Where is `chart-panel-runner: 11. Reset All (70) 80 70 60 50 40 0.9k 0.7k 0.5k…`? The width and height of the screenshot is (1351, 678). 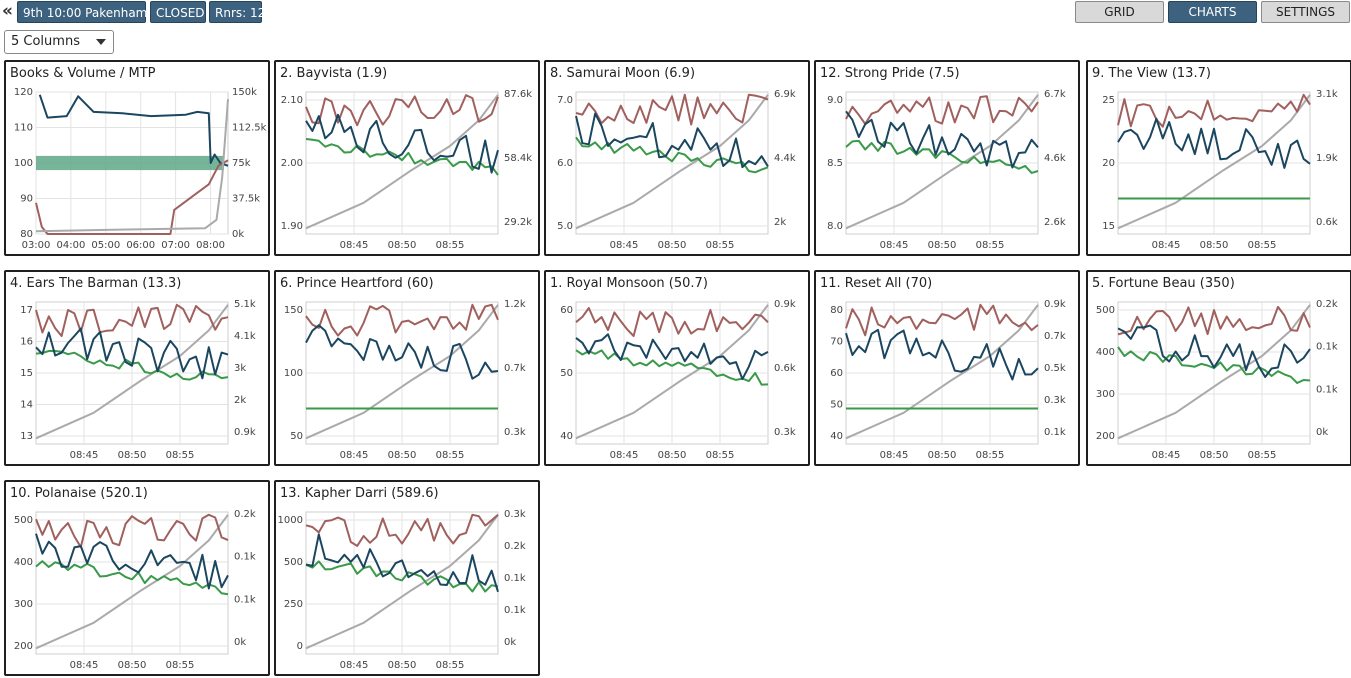
chart-panel-runner: 11. Reset All (70) 80 70 60 50 40 0.9k 0.7k 0.5k… is located at coordinates (947, 368).